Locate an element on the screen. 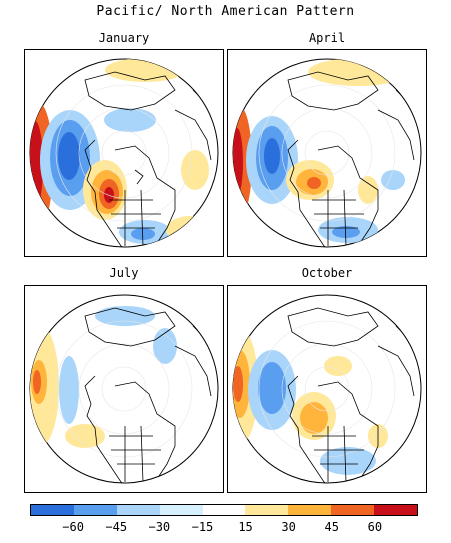 This screenshot has height=543, width=451. panel-label-april: April is located at coordinates (327, 38).